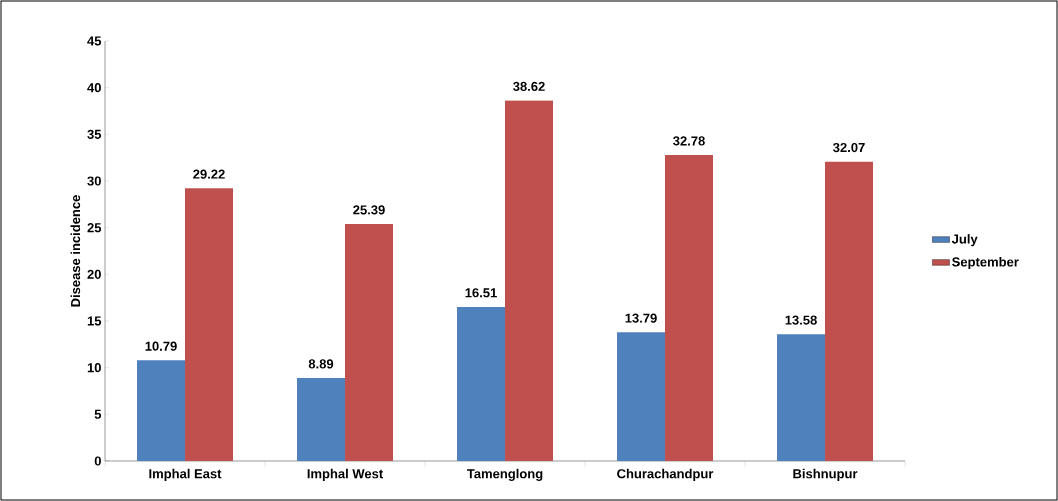  I want to click on y-tick-label: 45, so click(94, 41).